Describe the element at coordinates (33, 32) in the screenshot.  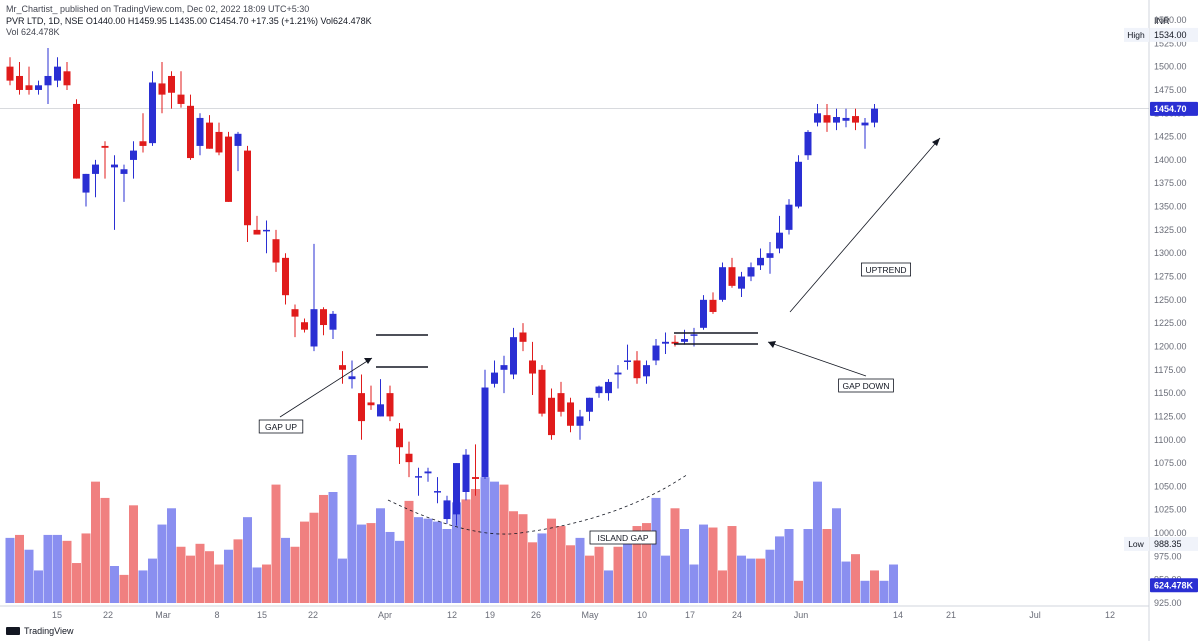
I see `volume-line: Vol 624.478K` at that location.